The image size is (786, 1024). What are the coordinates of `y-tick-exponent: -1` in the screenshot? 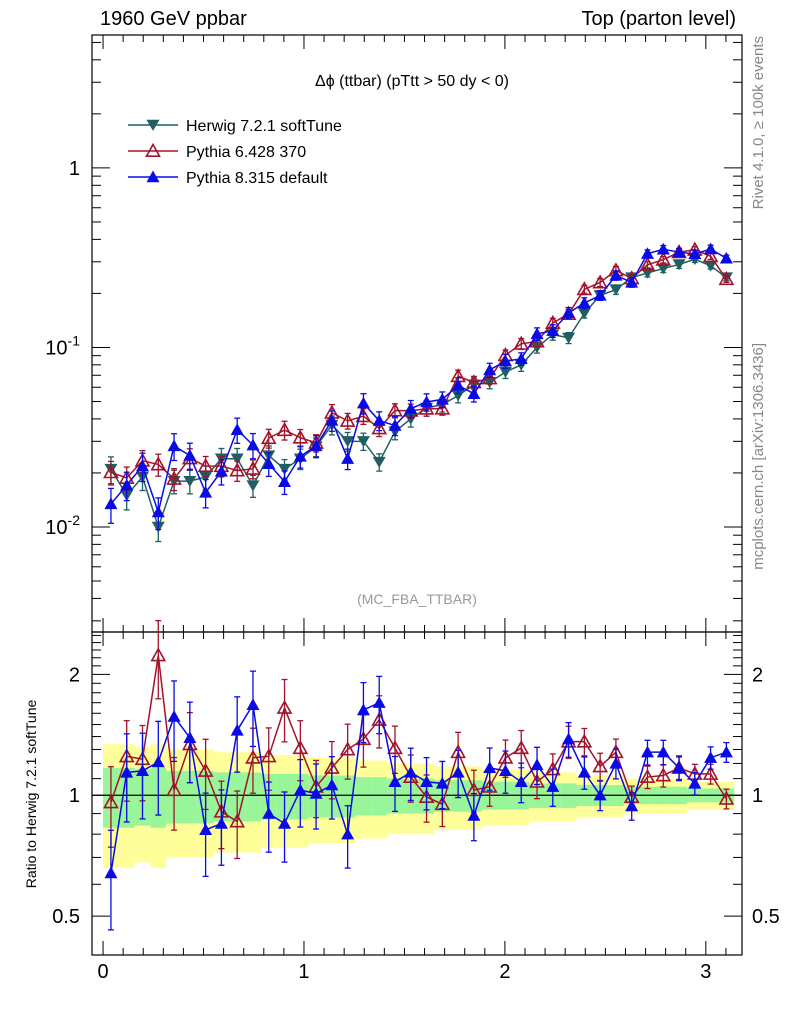 It's located at (74, 340).